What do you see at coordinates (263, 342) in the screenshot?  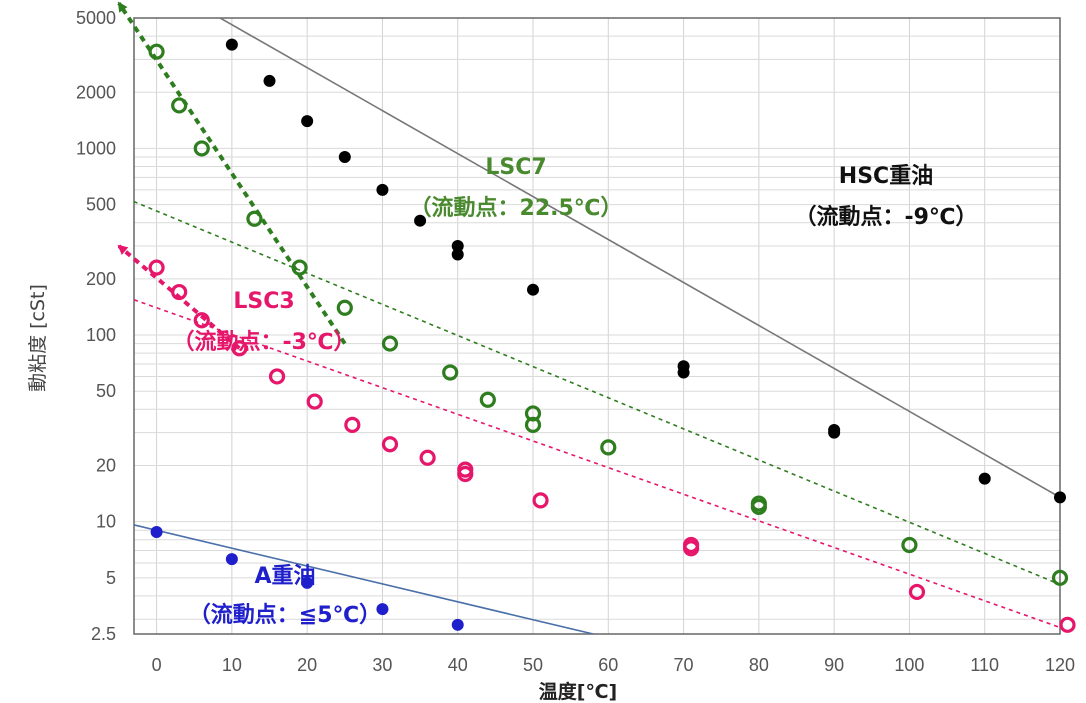 I see `lsc3-pour-point-label: （流動点：-3℃）` at bounding box center [263, 342].